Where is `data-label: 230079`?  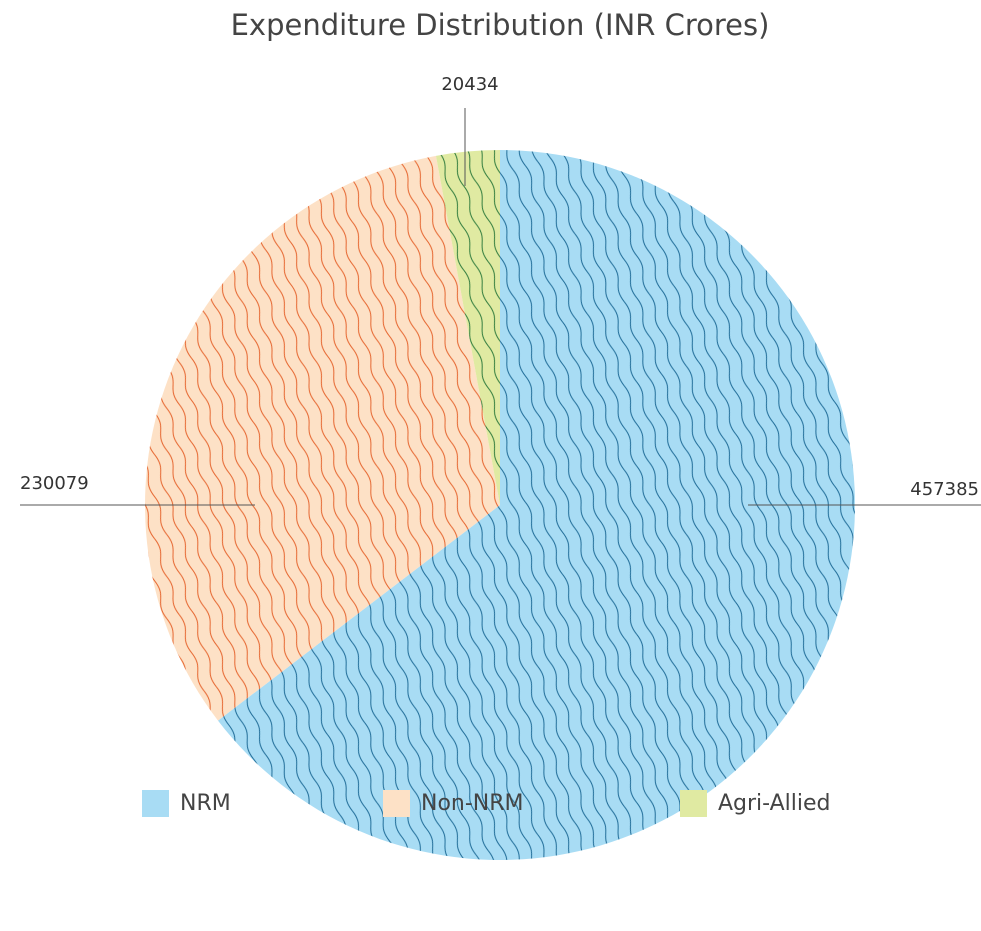
data-label: 230079 is located at coordinates (54, 483).